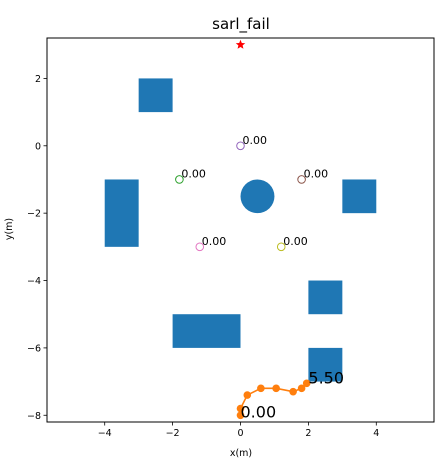 This screenshot has height=466, width=447. What do you see at coordinates (34, 416) in the screenshot?
I see `y-tick-label: −8` at bounding box center [34, 416].